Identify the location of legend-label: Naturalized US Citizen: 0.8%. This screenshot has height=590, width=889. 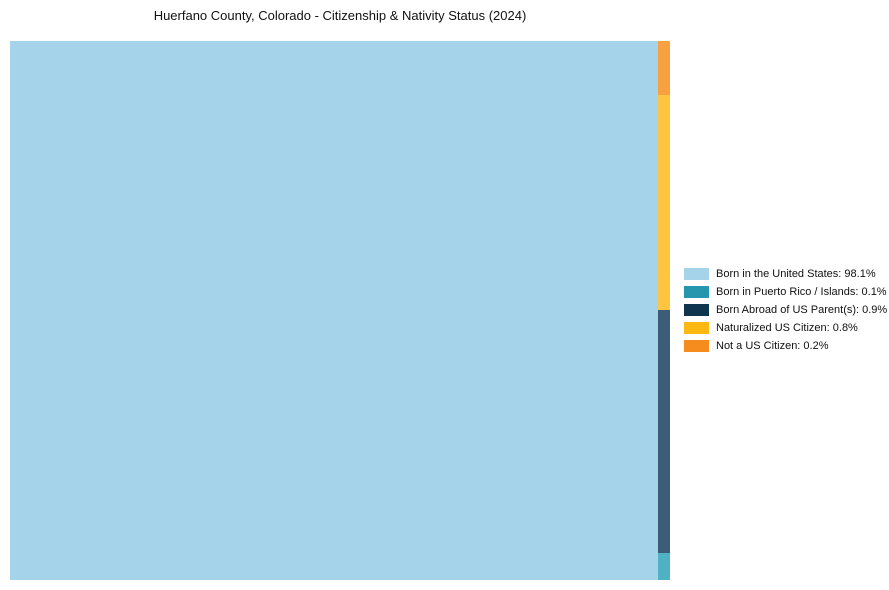
(787, 328).